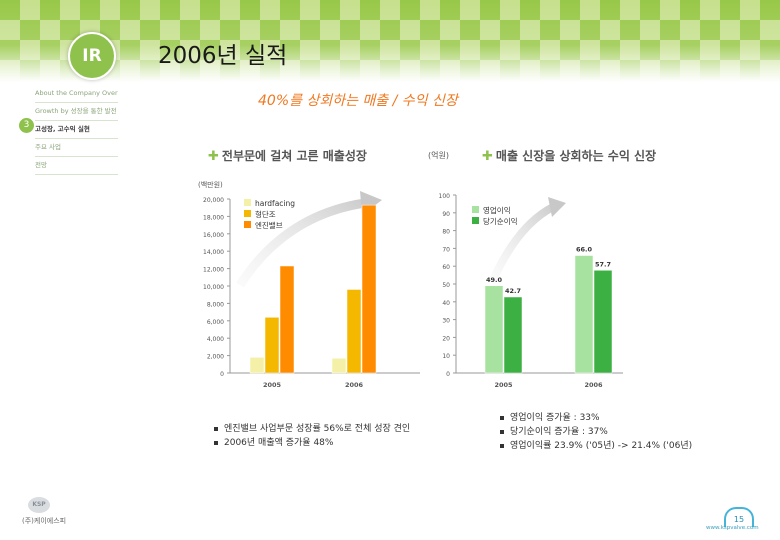 Image resolution: width=780 pixels, height=540 pixels. Describe the element at coordinates (446, 214) in the screenshot. I see `y-tick-label: 90` at that location.